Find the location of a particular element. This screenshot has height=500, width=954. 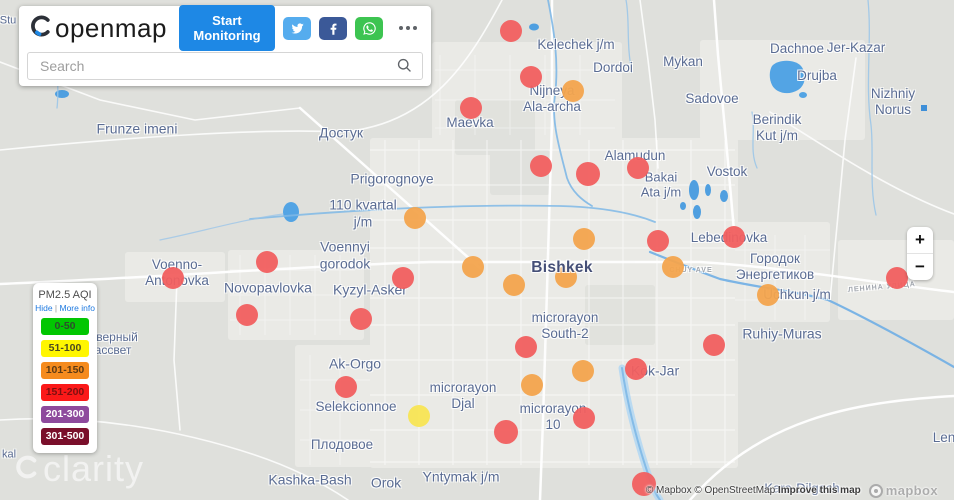

place-label: microrayon South-2 is located at coordinates (565, 325).